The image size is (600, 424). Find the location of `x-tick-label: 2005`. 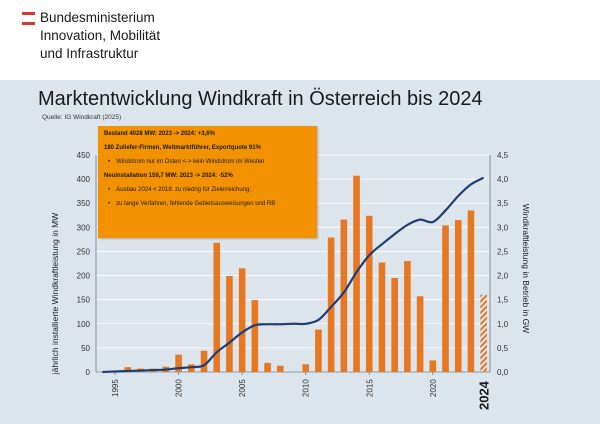

x-tick-label: 2005 is located at coordinates (242, 388).